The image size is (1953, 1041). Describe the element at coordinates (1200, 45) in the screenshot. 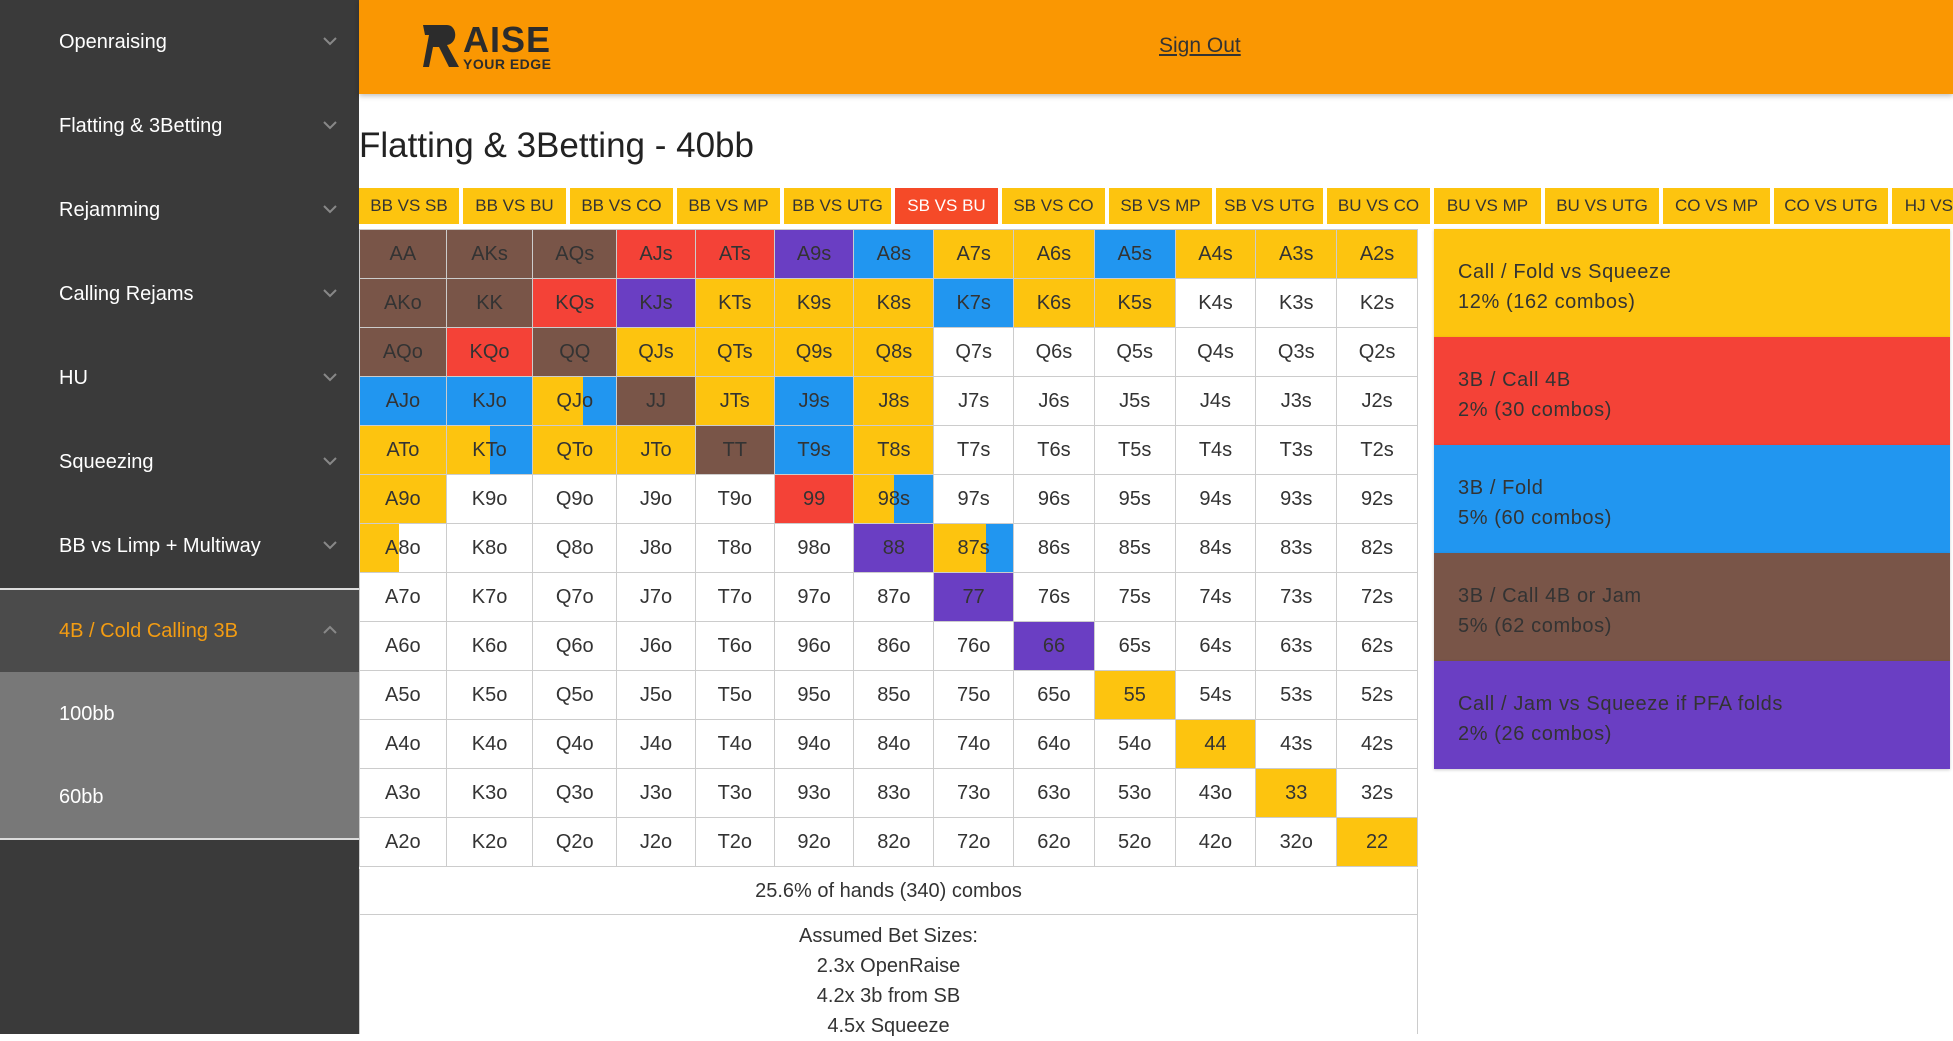

I see `sign-out-link: Sign Out` at that location.